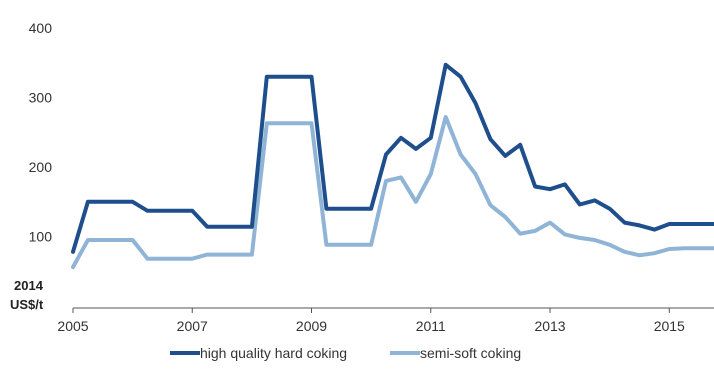  I want to click on y-tick-label: 400, so click(41, 28).